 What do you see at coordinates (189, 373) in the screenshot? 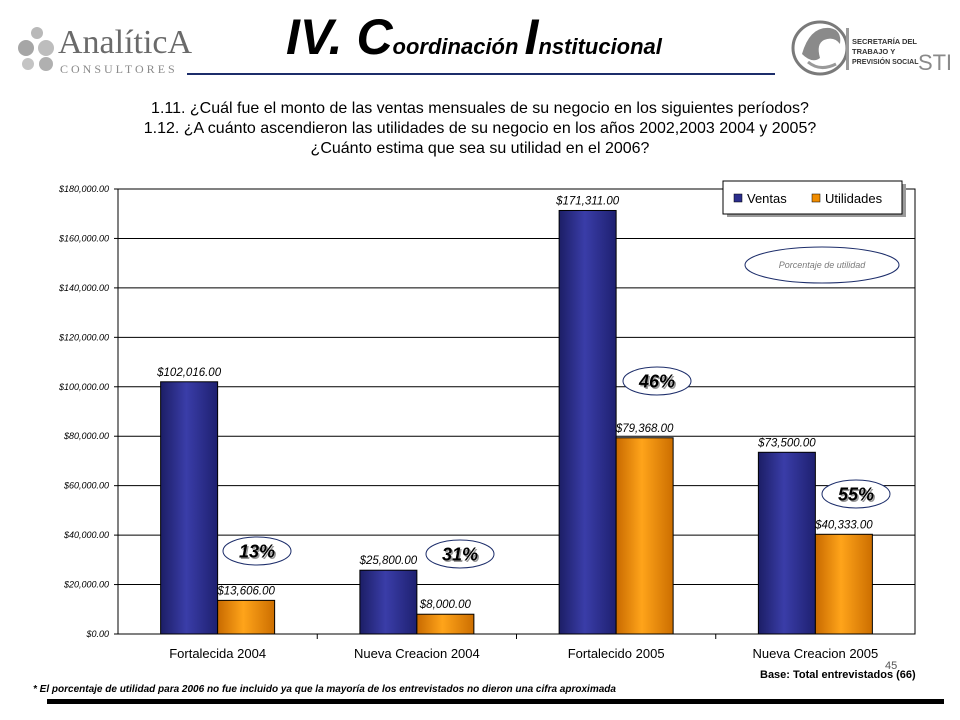
I see `data-label: $102,016.00` at bounding box center [189, 373].